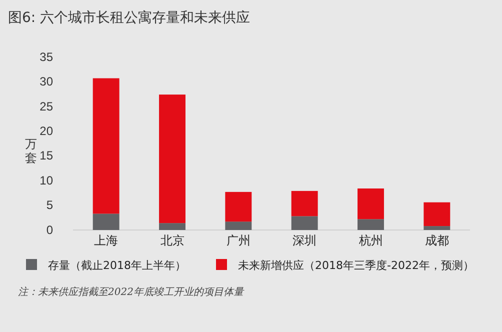 This screenshot has width=502, height=332. What do you see at coordinates (47, 155) in the screenshot?
I see `y-tick-label: 15` at bounding box center [47, 155].